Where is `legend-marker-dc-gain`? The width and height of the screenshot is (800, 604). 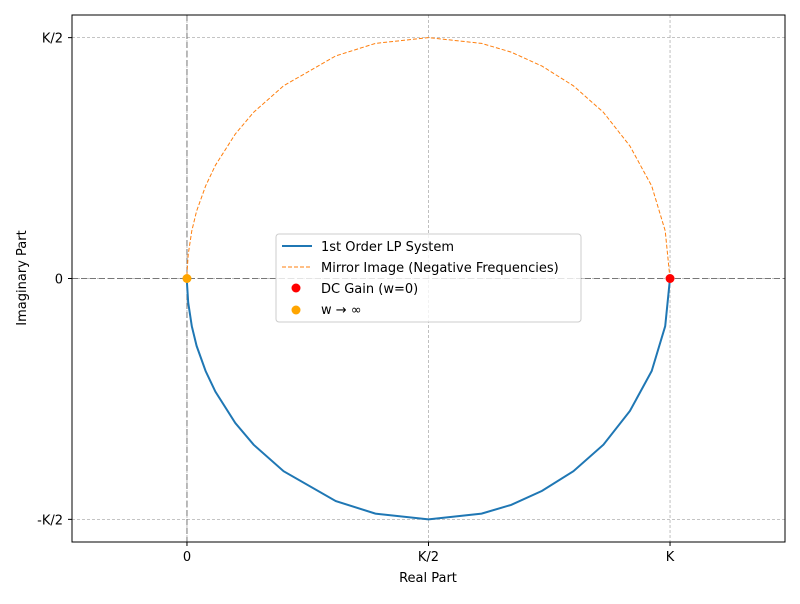 legend-marker-dc-gain is located at coordinates (296, 288).